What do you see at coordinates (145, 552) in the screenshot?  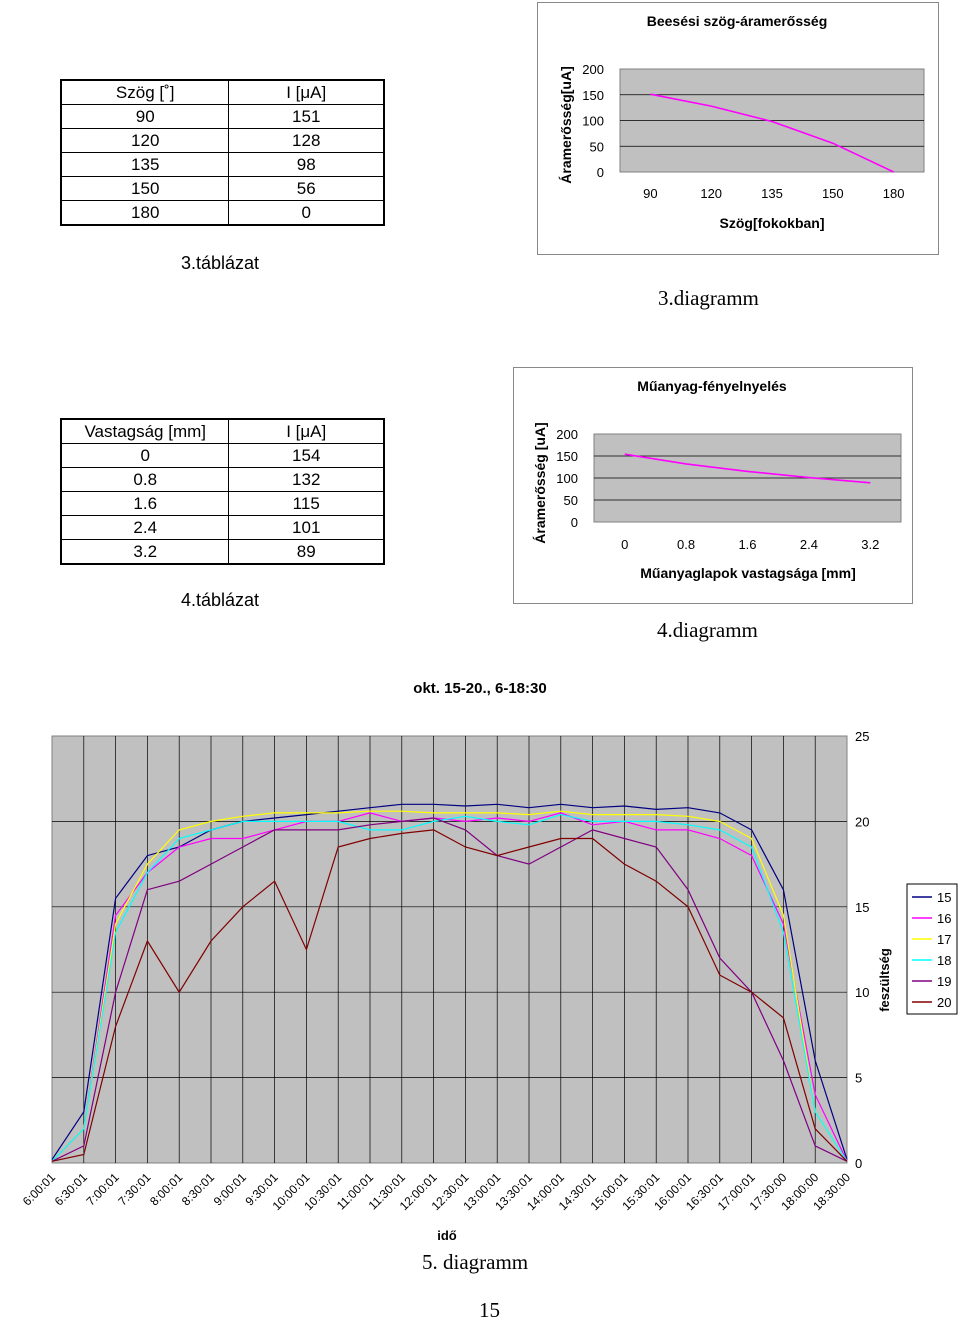 I see `table-4-cell: 3.2` at bounding box center [145, 552].